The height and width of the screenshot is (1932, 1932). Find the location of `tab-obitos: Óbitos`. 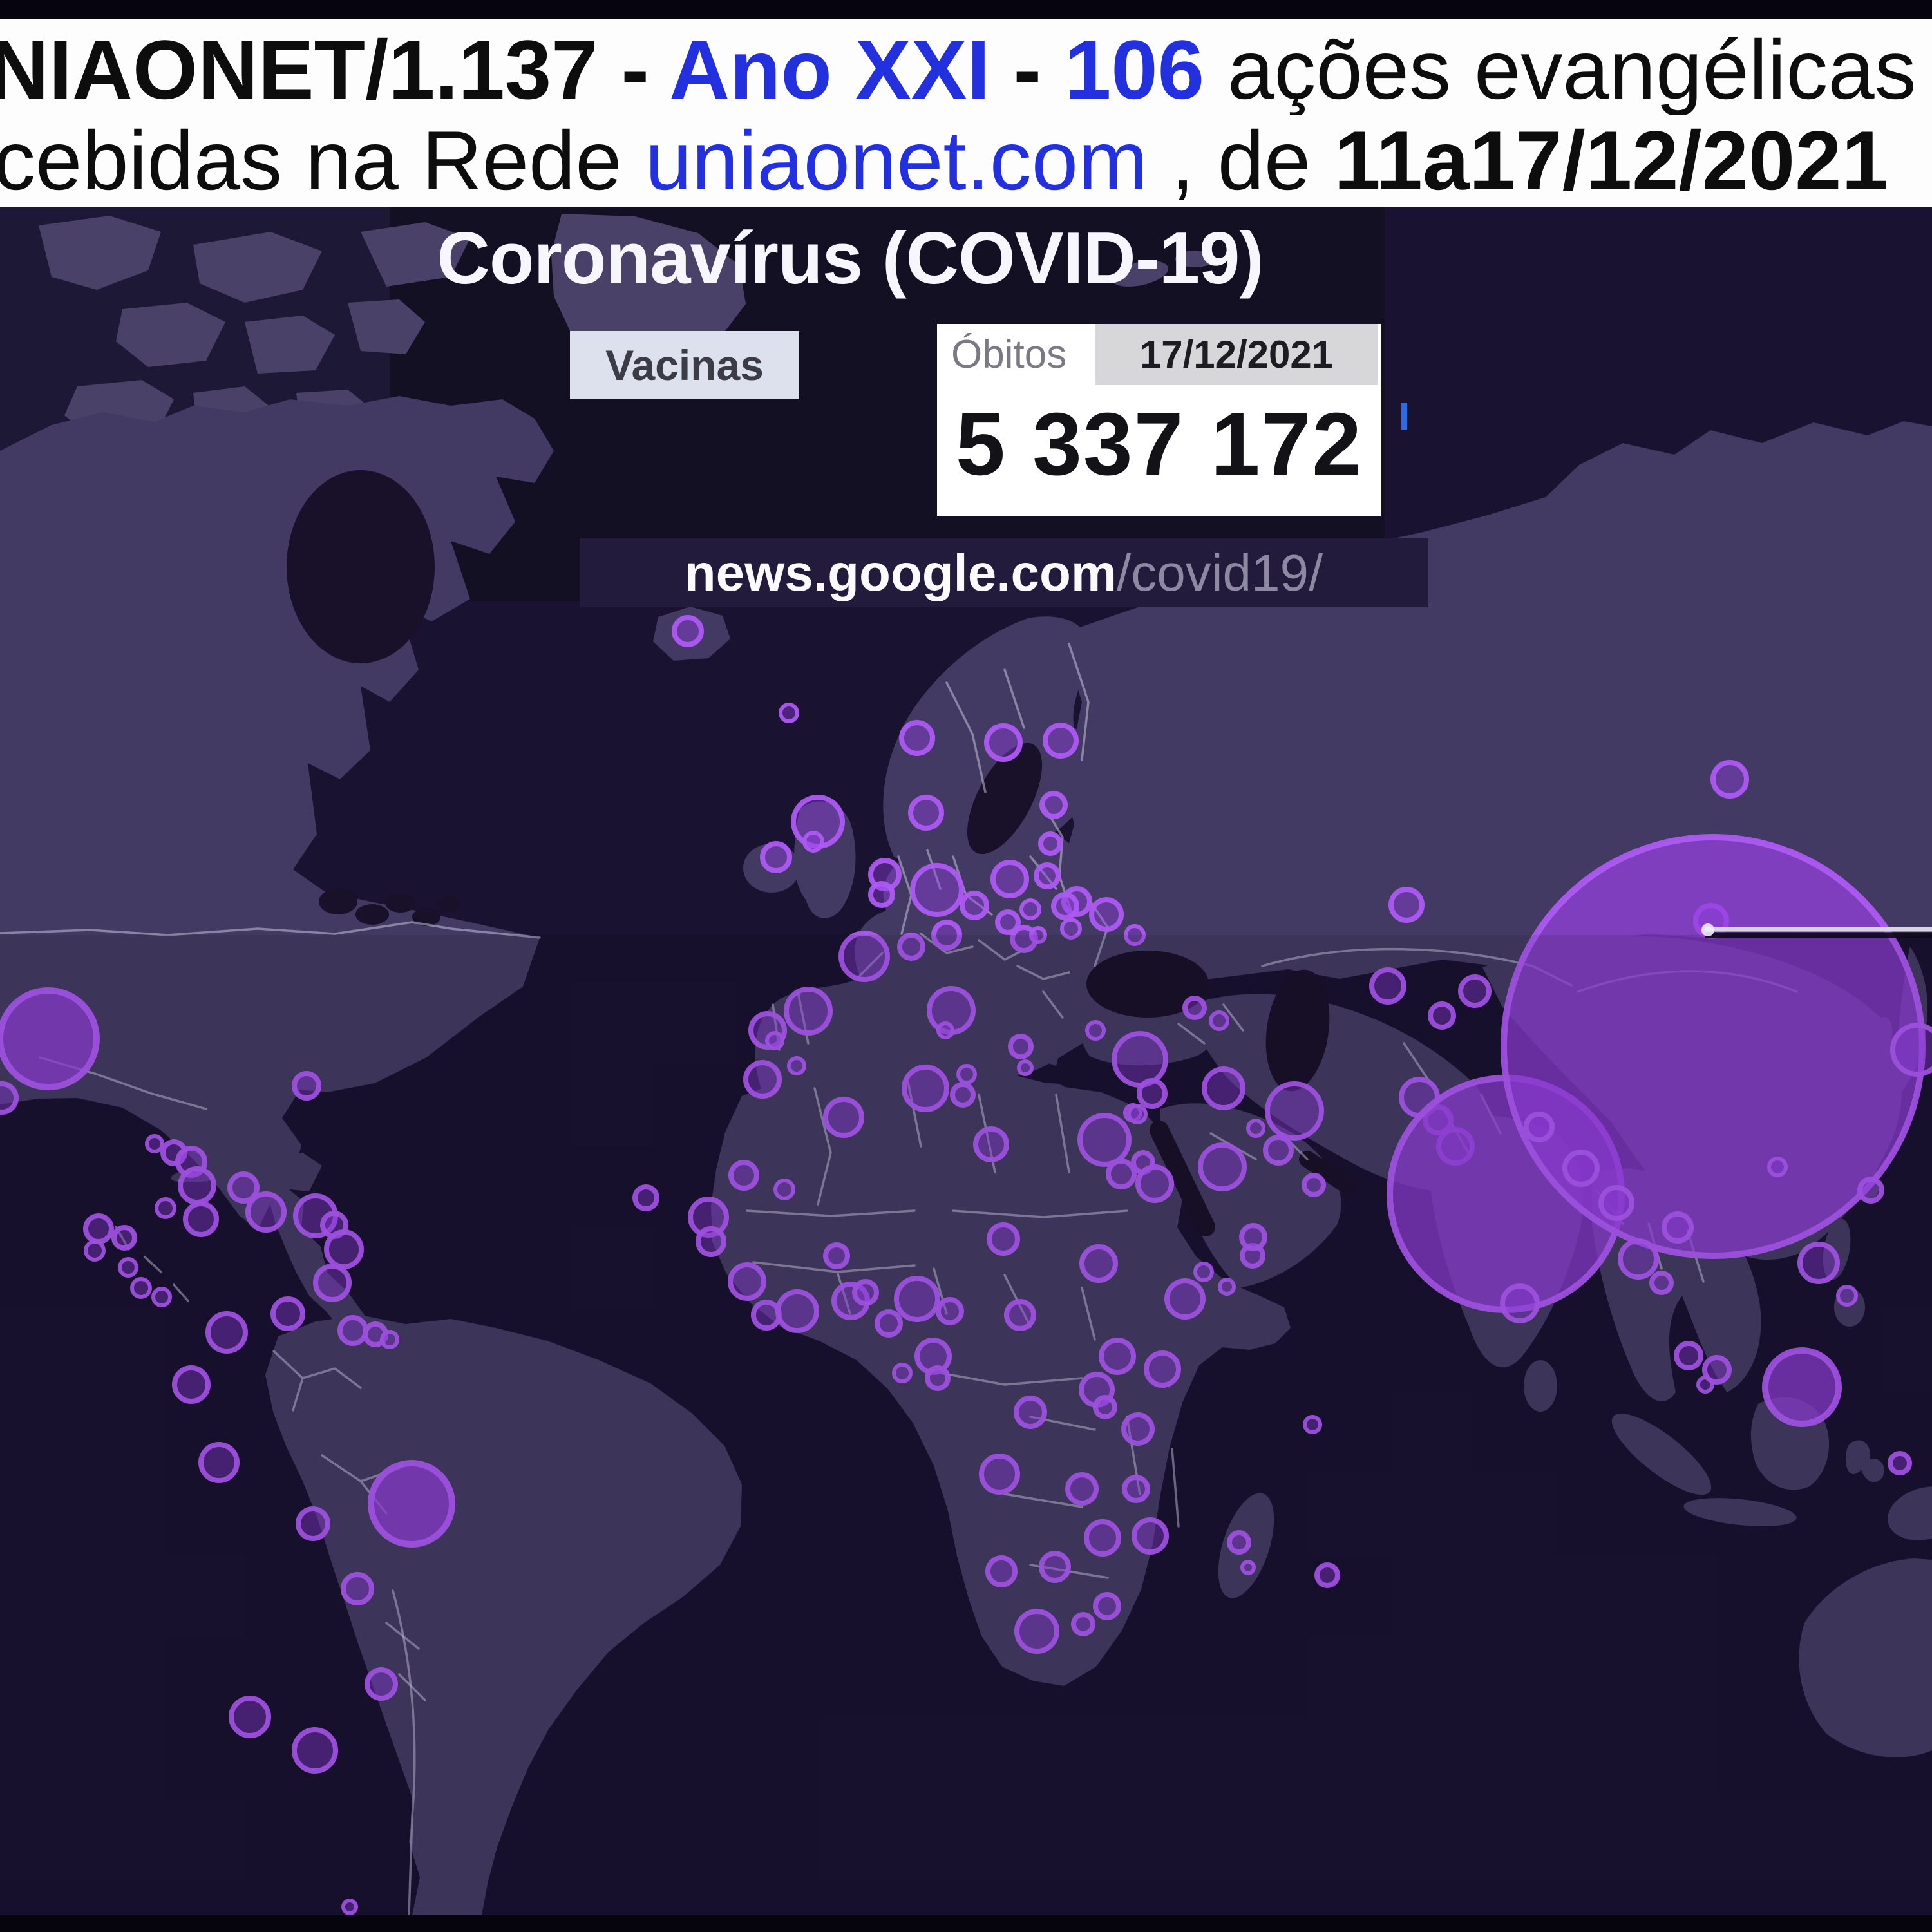

tab-obitos: Óbitos is located at coordinates (1009, 354).